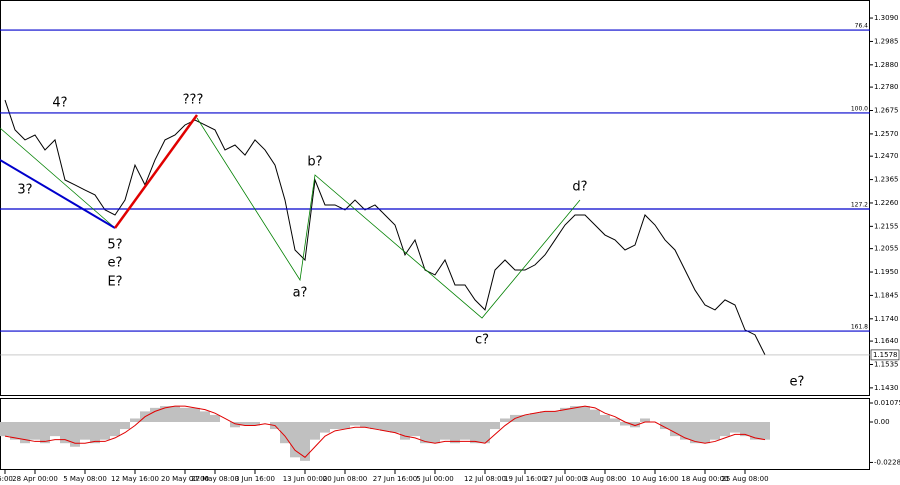 Image resolution: width=900 pixels, height=485 pixels. What do you see at coordinates (435, 479) in the screenshot?
I see `x-tick-label: 5 Jul 00:00` at bounding box center [435, 479].